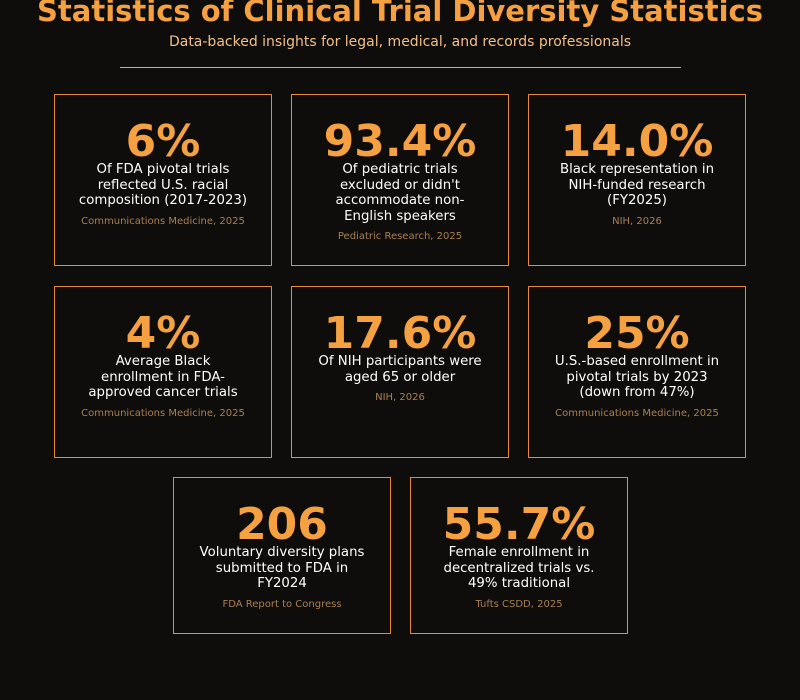 This screenshot has height=700, width=800. Describe the element at coordinates (519, 604) in the screenshot. I see `stat-source: Tufts CSDD, 2025` at that location.